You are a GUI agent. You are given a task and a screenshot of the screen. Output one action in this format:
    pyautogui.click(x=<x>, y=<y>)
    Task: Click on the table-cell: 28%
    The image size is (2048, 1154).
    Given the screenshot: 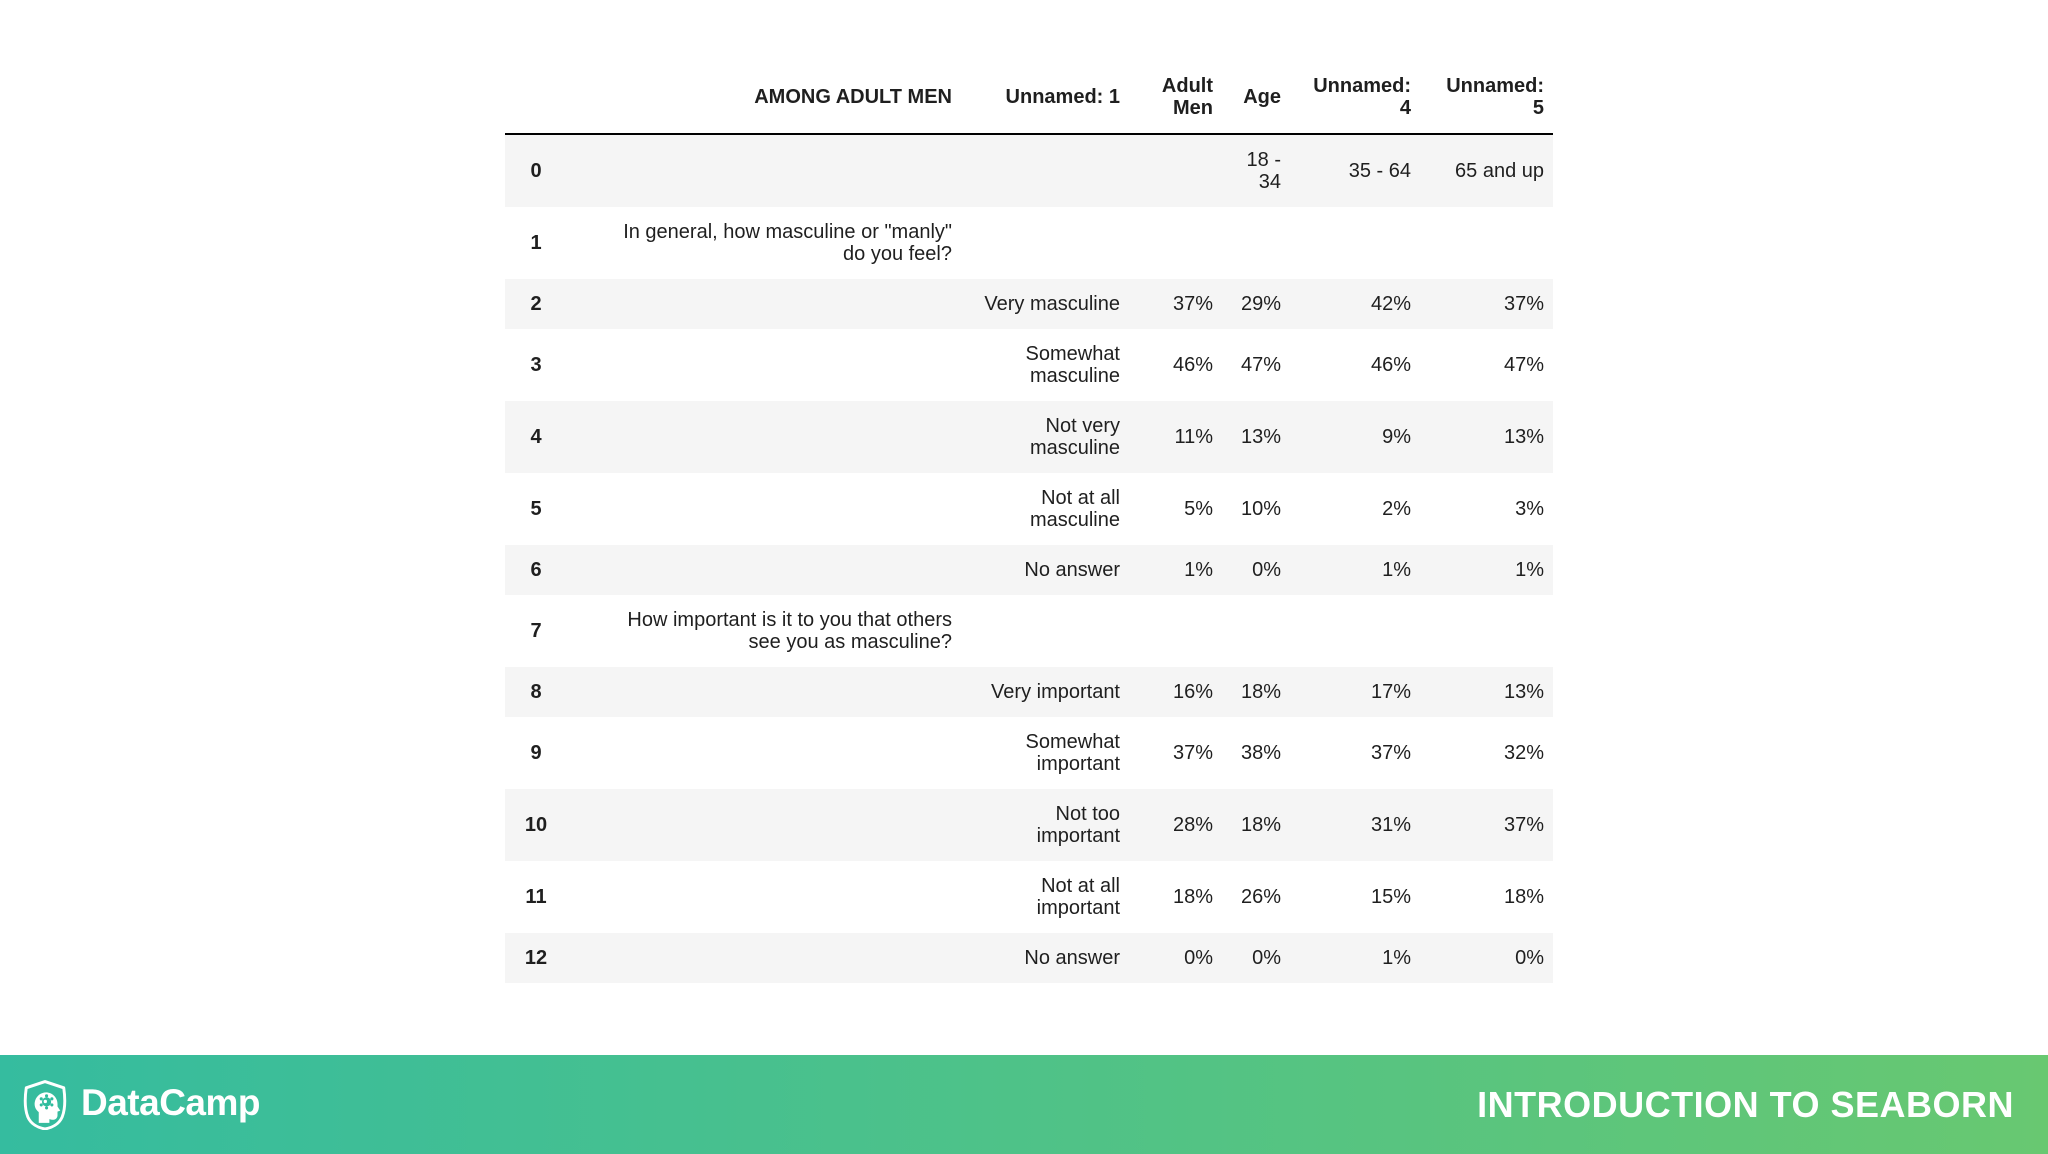 What is the action you would take?
    pyautogui.click(x=1192, y=825)
    